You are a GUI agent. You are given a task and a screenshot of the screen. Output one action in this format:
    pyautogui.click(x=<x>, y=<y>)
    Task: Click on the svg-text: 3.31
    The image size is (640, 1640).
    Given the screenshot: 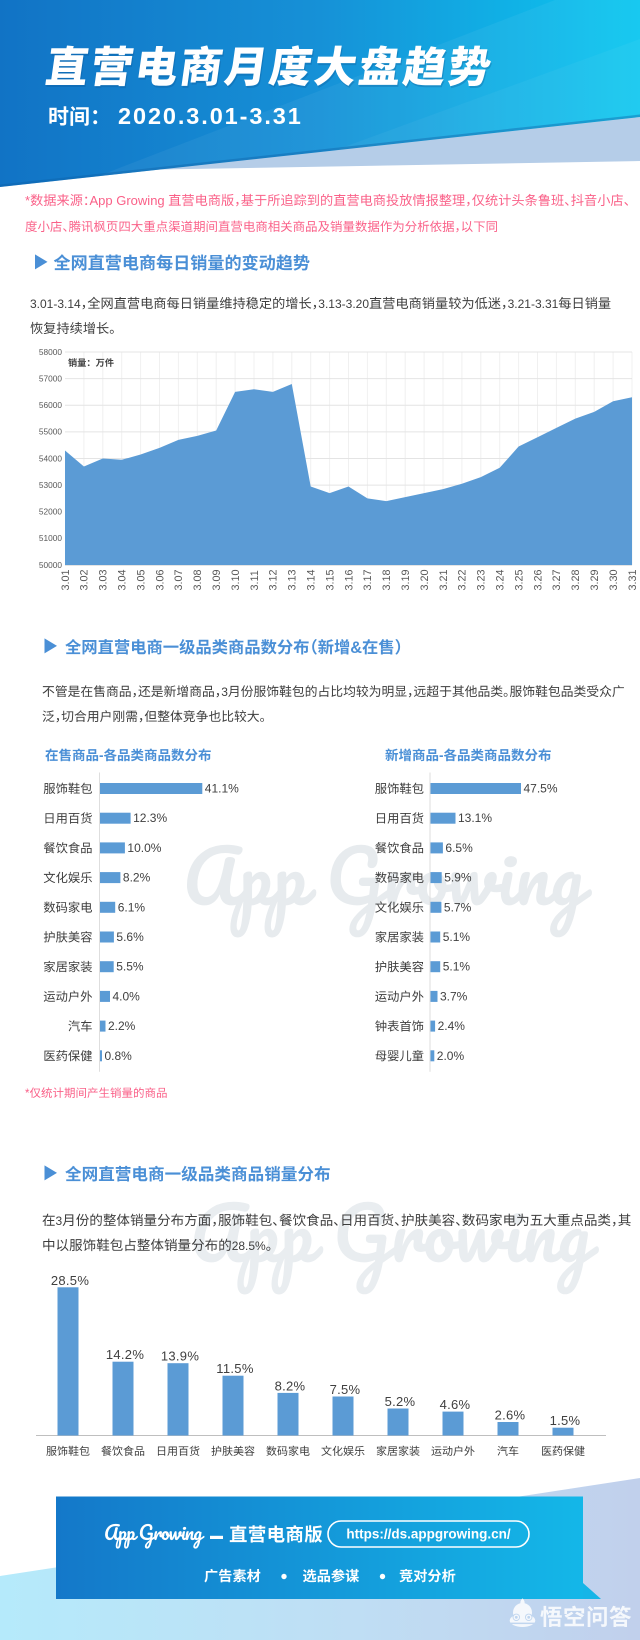 What is the action you would take?
    pyautogui.click(x=633, y=579)
    